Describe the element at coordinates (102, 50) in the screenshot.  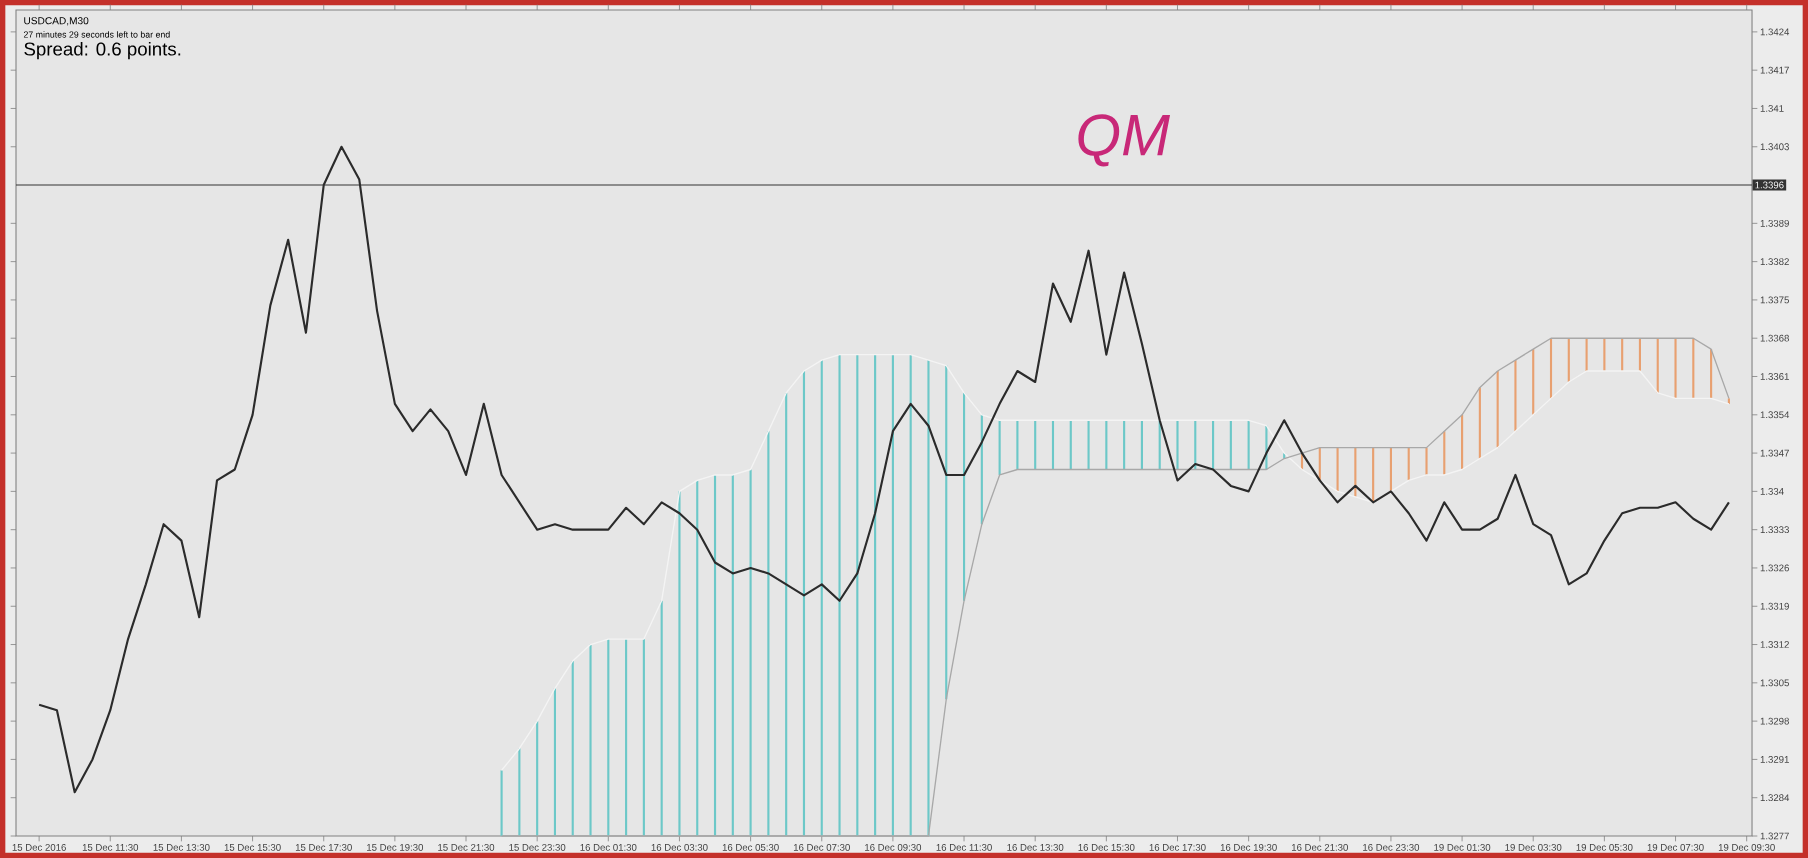
I see `annotation: Spread: 0.6 points.` at that location.